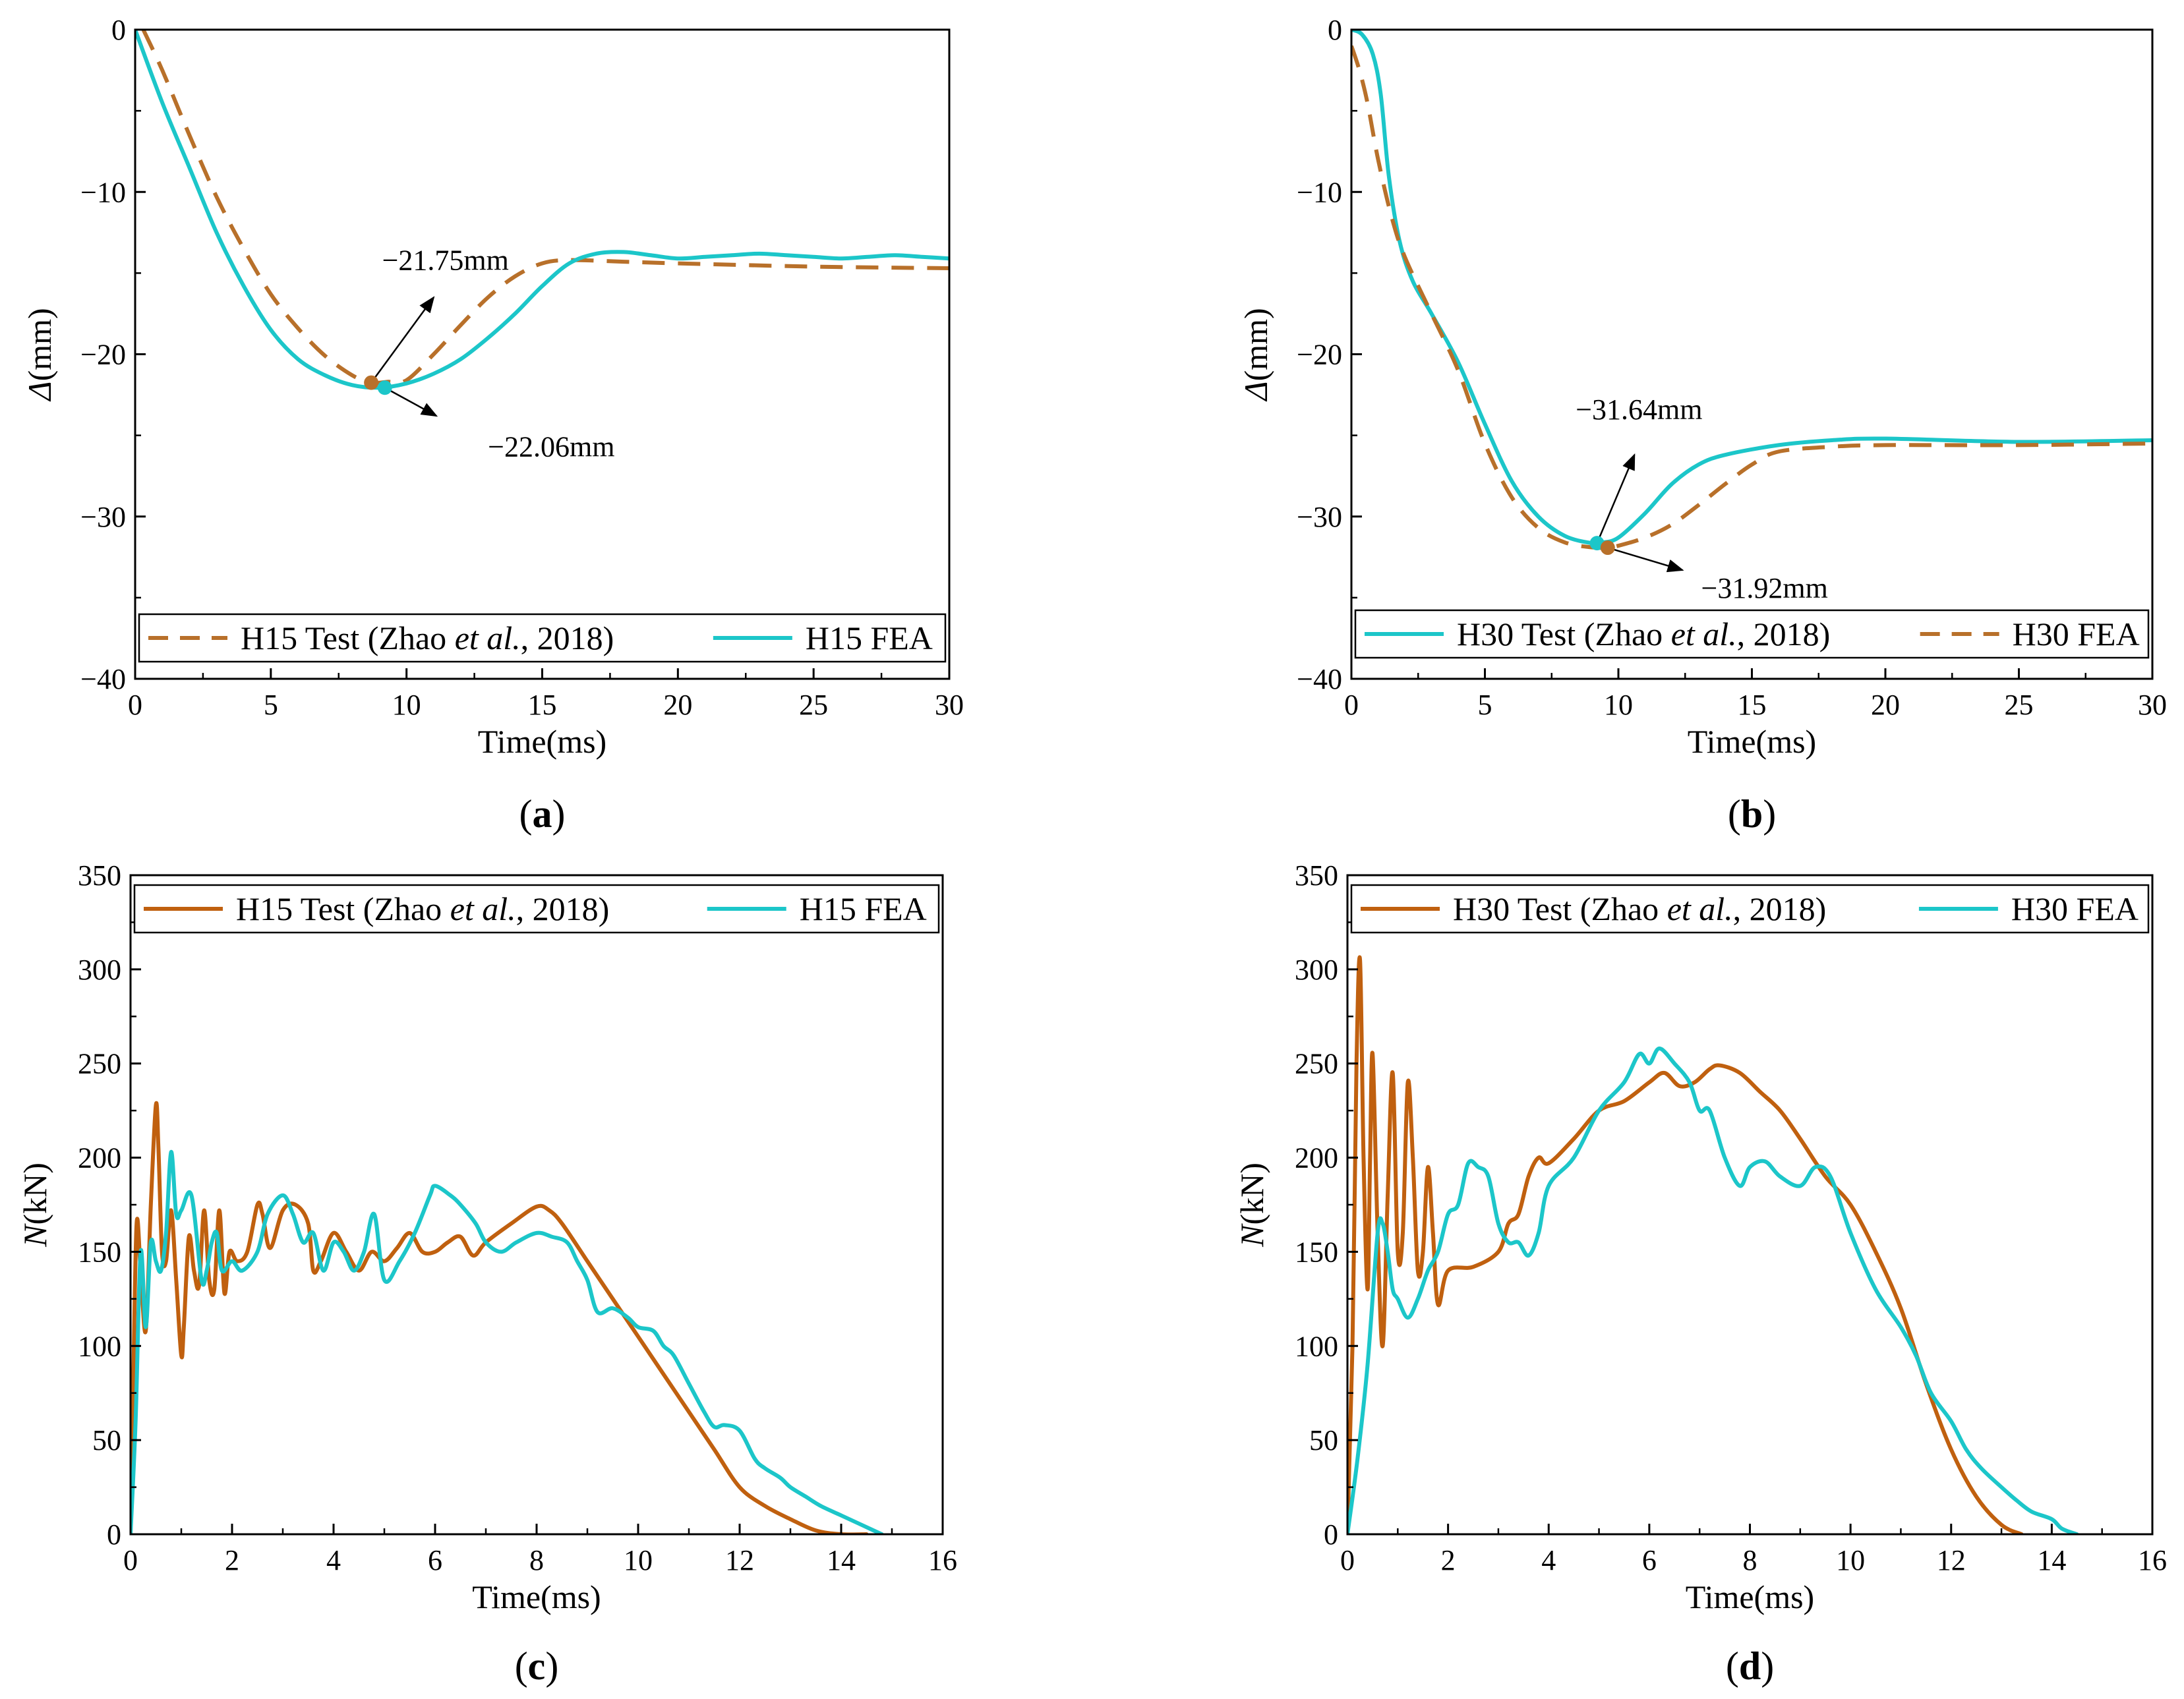 The height and width of the screenshot is (1699, 2184). Describe the element at coordinates (1316, 875) in the screenshot. I see `y-tick-label: 350` at that location.